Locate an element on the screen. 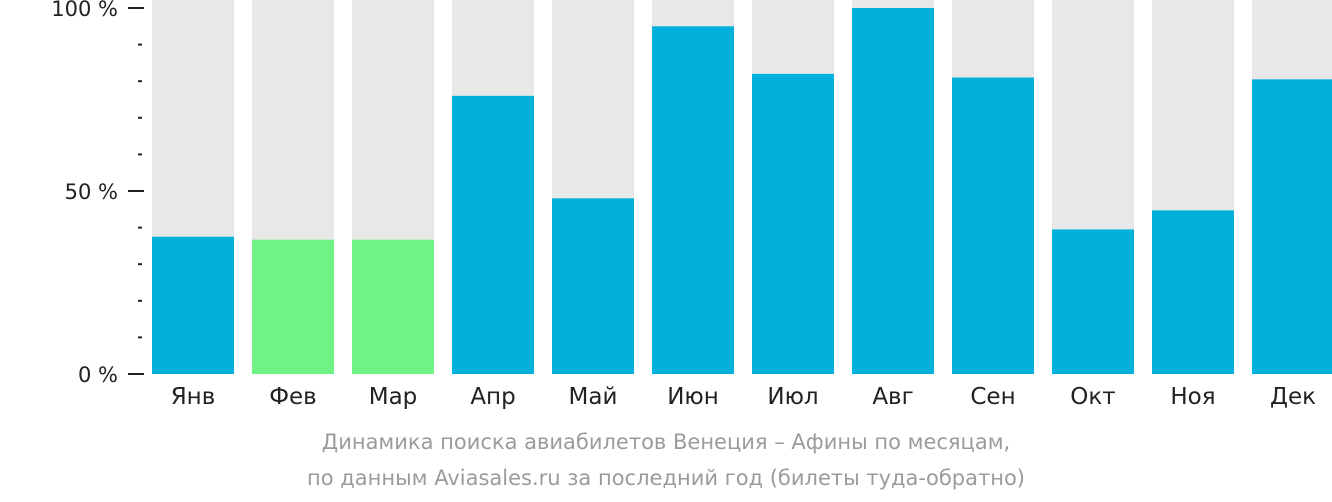 The height and width of the screenshot is (502, 1332). x-tick-label: Апр is located at coordinates (492, 397).